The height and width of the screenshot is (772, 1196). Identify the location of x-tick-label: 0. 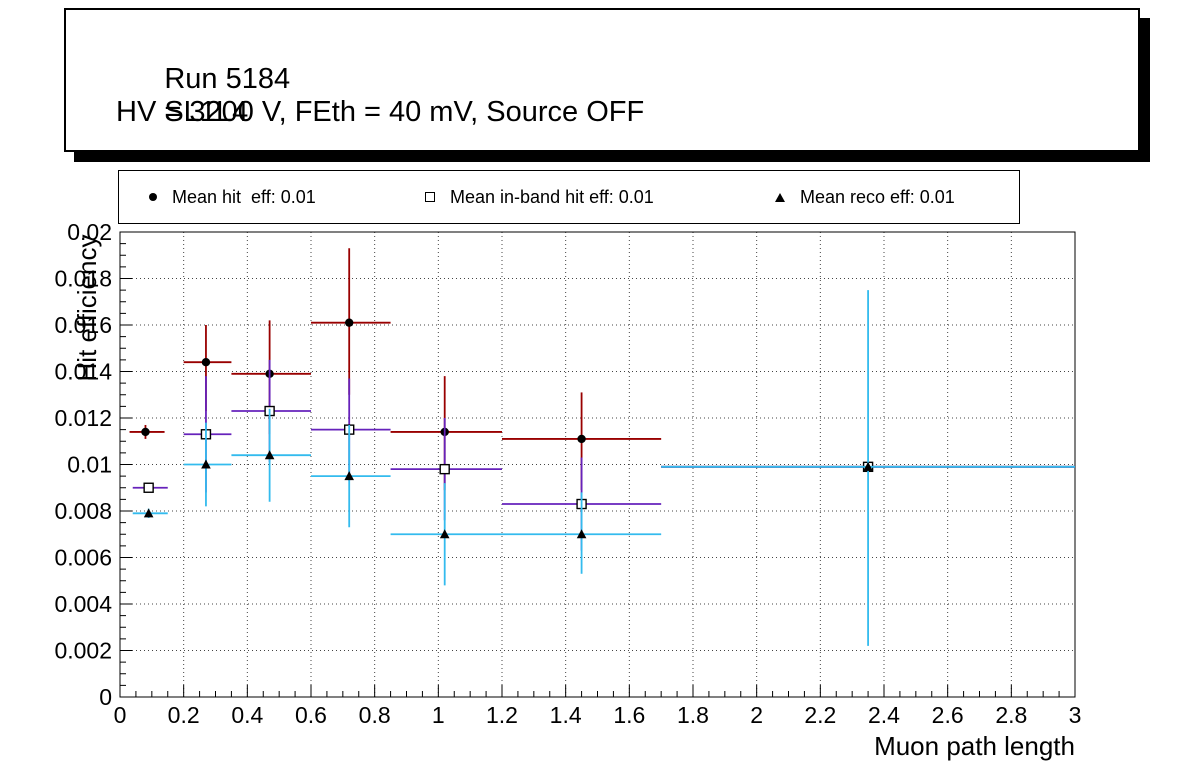
(120, 715).